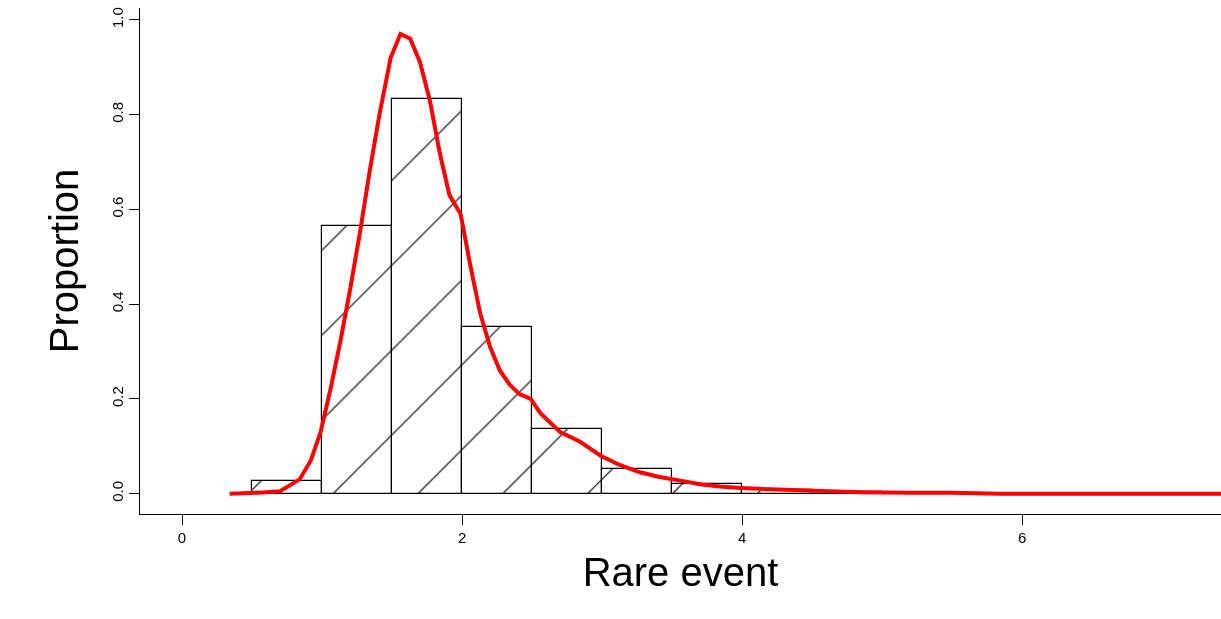 Image resolution: width=1221 pixels, height=619 pixels. Describe the element at coordinates (742, 537) in the screenshot. I see `x-tick-label: 4` at that location.